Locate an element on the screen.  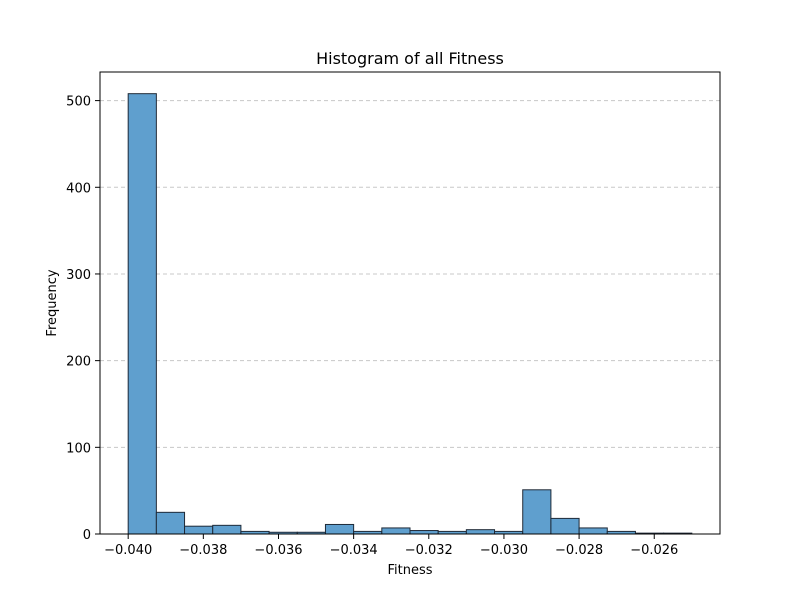
y-axis-label: Frequency is located at coordinates (52, 302).